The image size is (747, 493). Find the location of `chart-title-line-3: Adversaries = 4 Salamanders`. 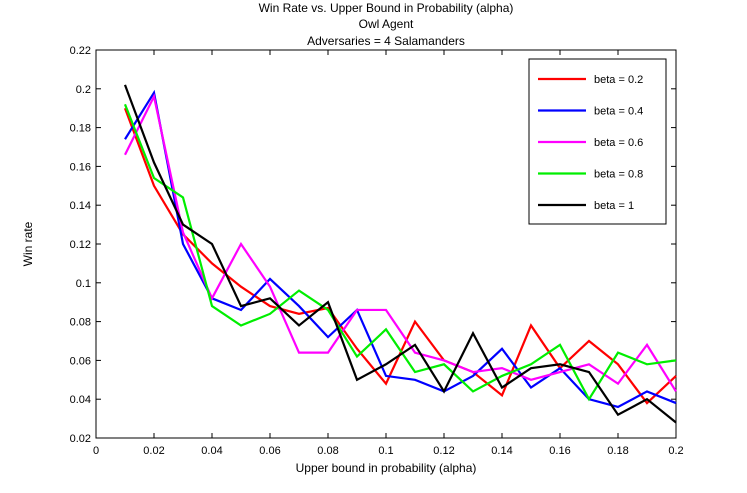

chart-title-line-3: Adversaries = 4 Salamanders is located at coordinates (386, 41).